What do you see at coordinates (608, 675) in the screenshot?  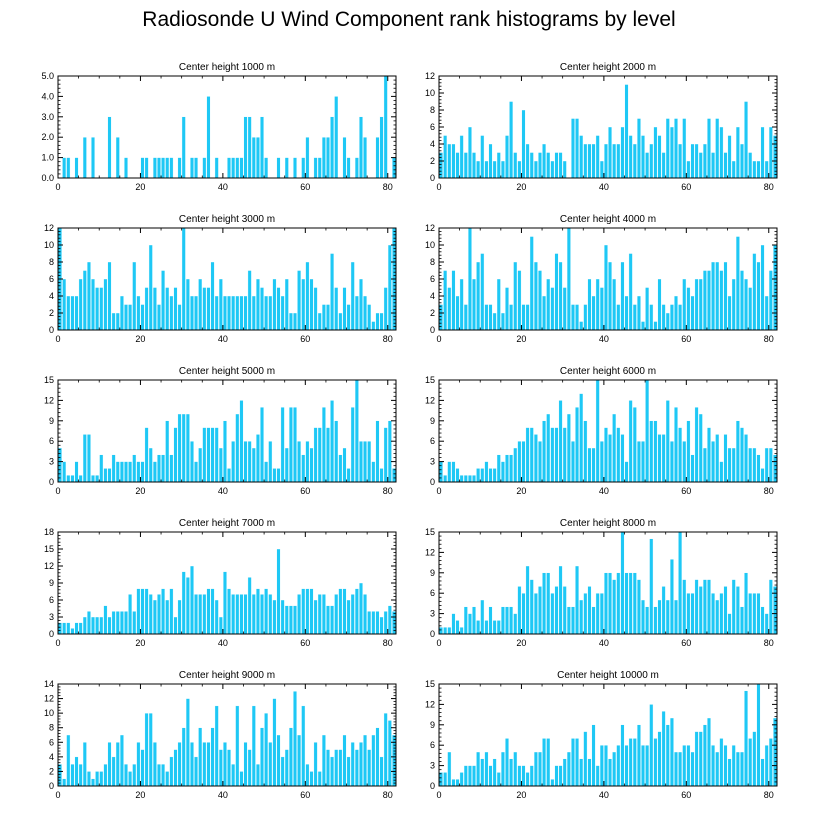 I see `panel-title: Center height 10000 m` at bounding box center [608, 675].